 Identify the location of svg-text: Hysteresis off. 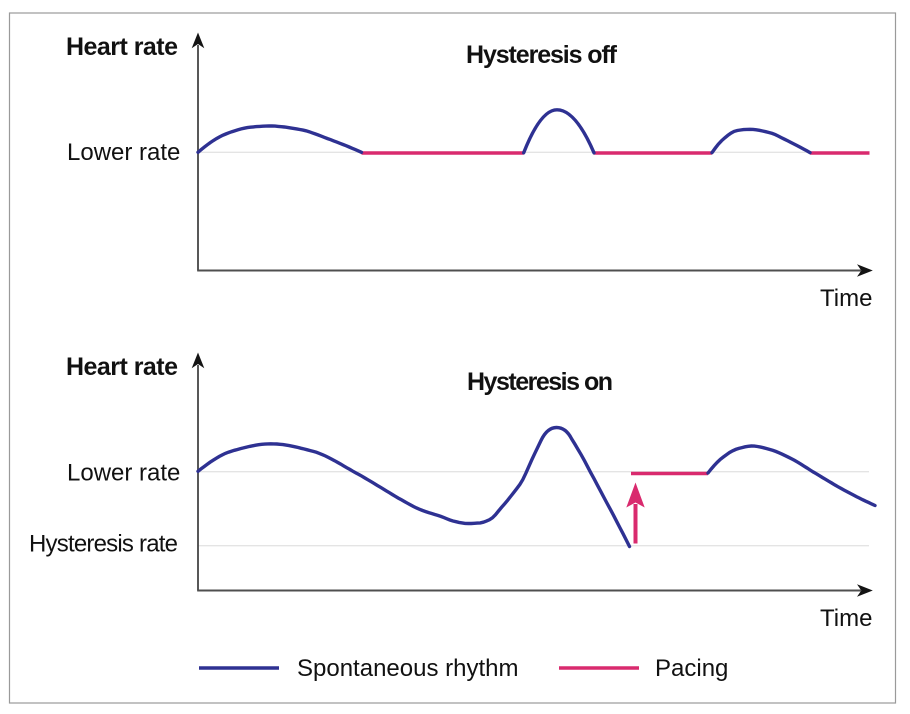
(542, 55).